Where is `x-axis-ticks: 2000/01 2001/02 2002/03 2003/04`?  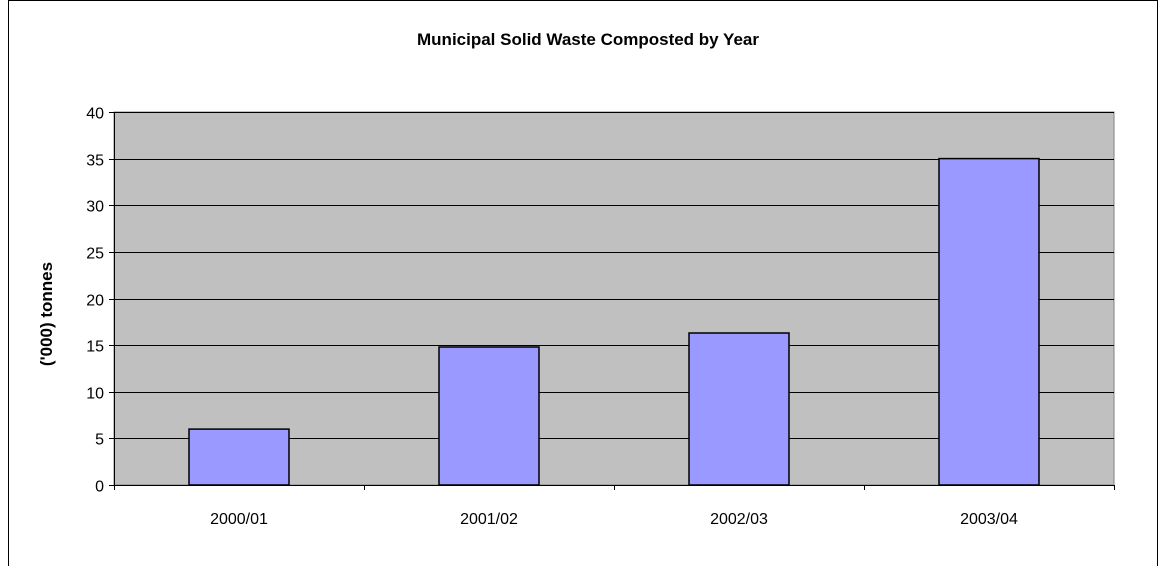 x-axis-ticks: 2000/01 2001/02 2002/03 2003/04 is located at coordinates (614, 506).